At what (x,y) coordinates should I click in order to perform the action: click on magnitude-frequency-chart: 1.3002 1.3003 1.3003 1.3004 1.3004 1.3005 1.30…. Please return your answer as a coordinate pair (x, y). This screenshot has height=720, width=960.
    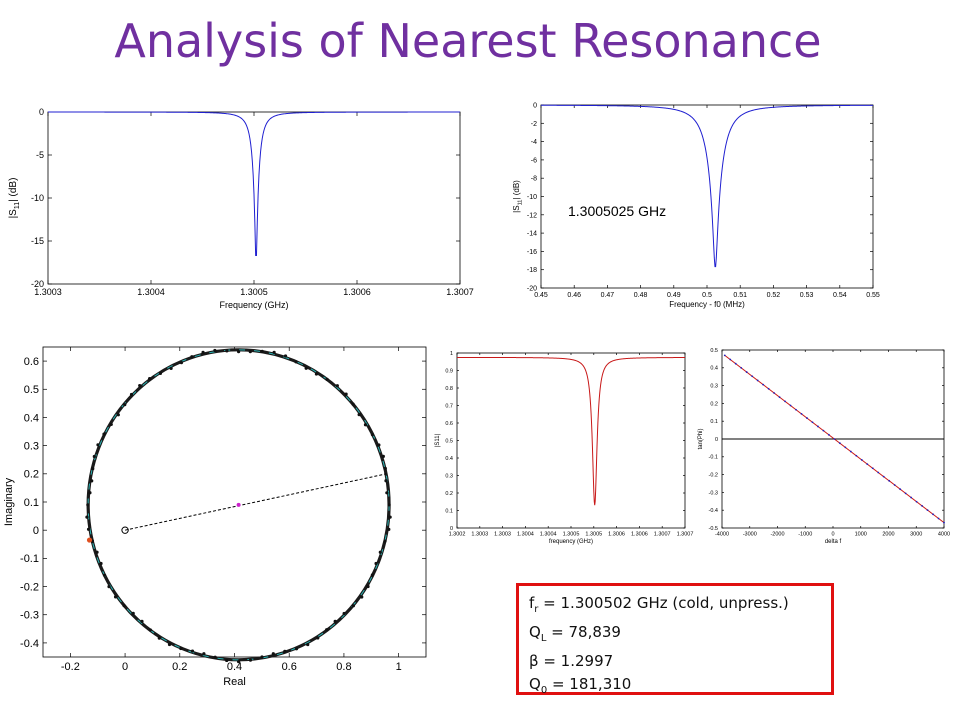
    Looking at the image, I should click on (564, 448).